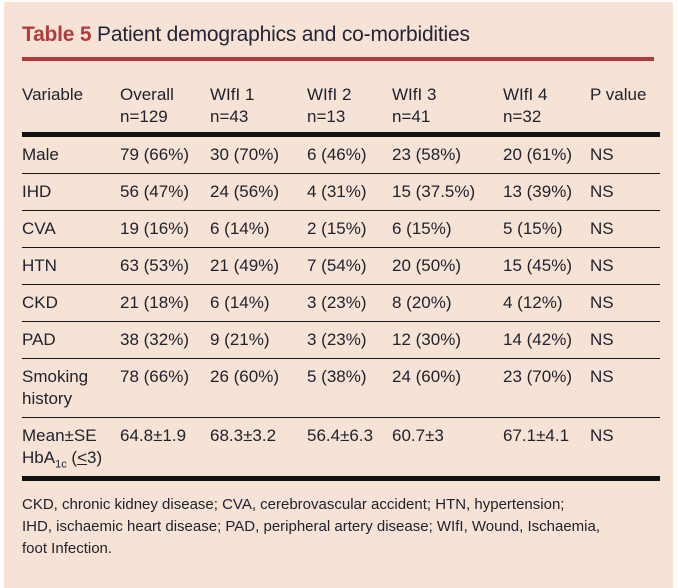 This screenshot has width=678, height=588. Describe the element at coordinates (447, 303) in the screenshot. I see `row-value: 8 (20%)` at that location.